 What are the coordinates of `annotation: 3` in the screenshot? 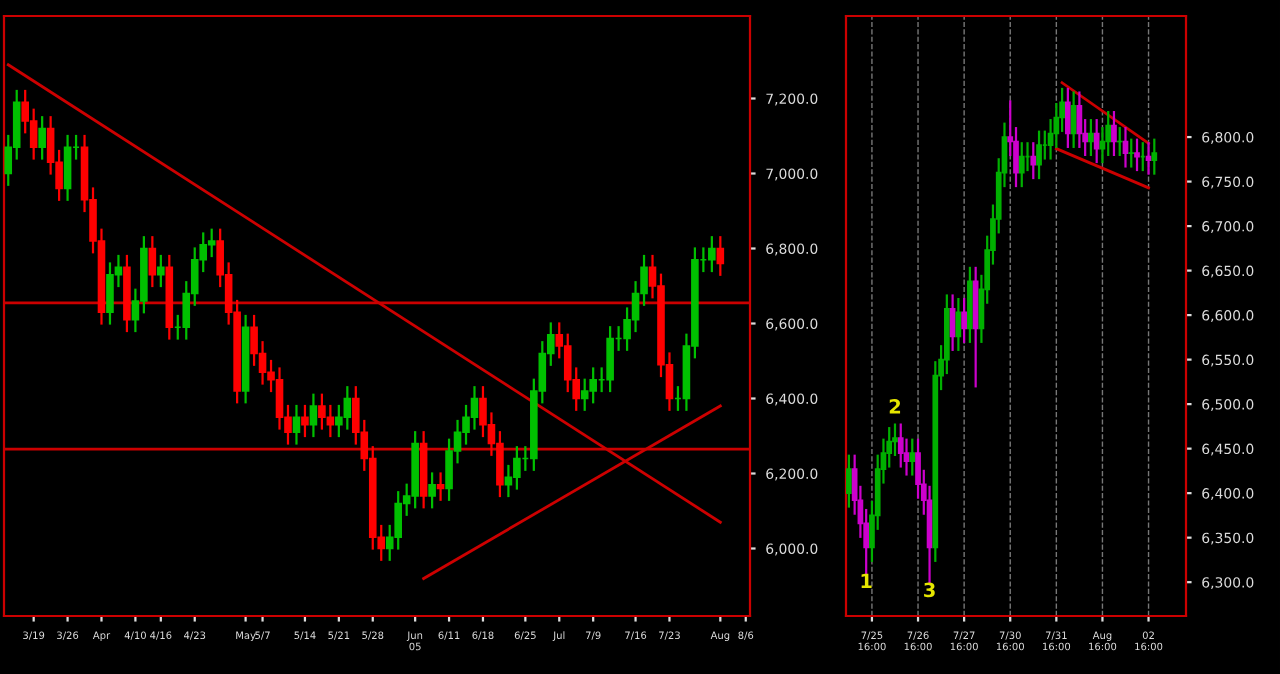 It's located at (929, 590).